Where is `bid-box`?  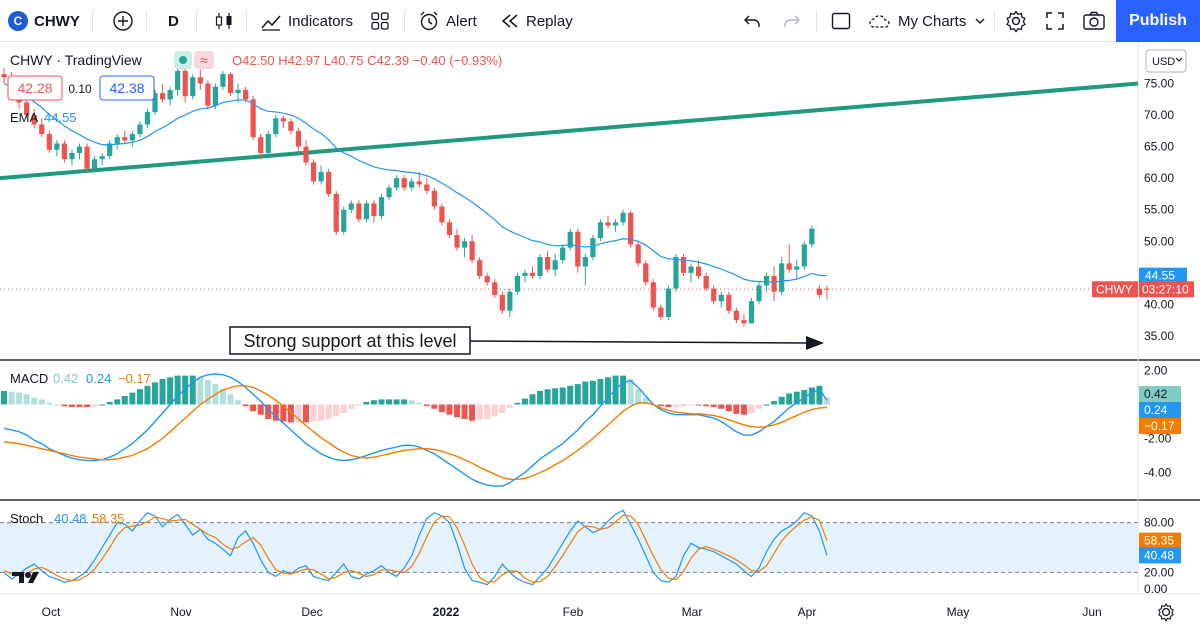 bid-box is located at coordinates (35, 88).